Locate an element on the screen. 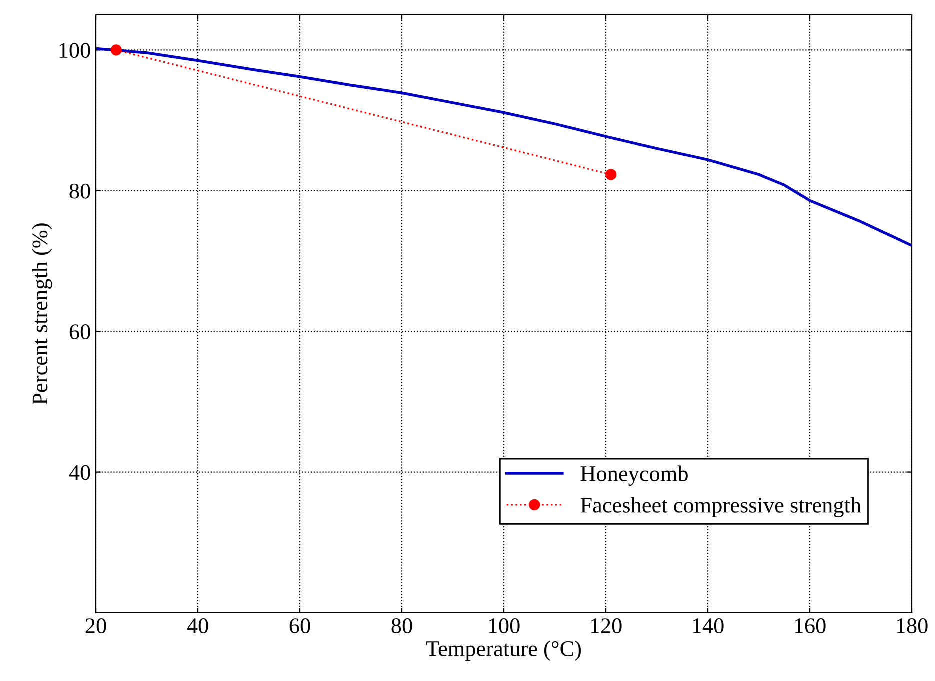 Image resolution: width=935 pixels, height=681 pixels. x-tick-label: 100 is located at coordinates (504, 626).